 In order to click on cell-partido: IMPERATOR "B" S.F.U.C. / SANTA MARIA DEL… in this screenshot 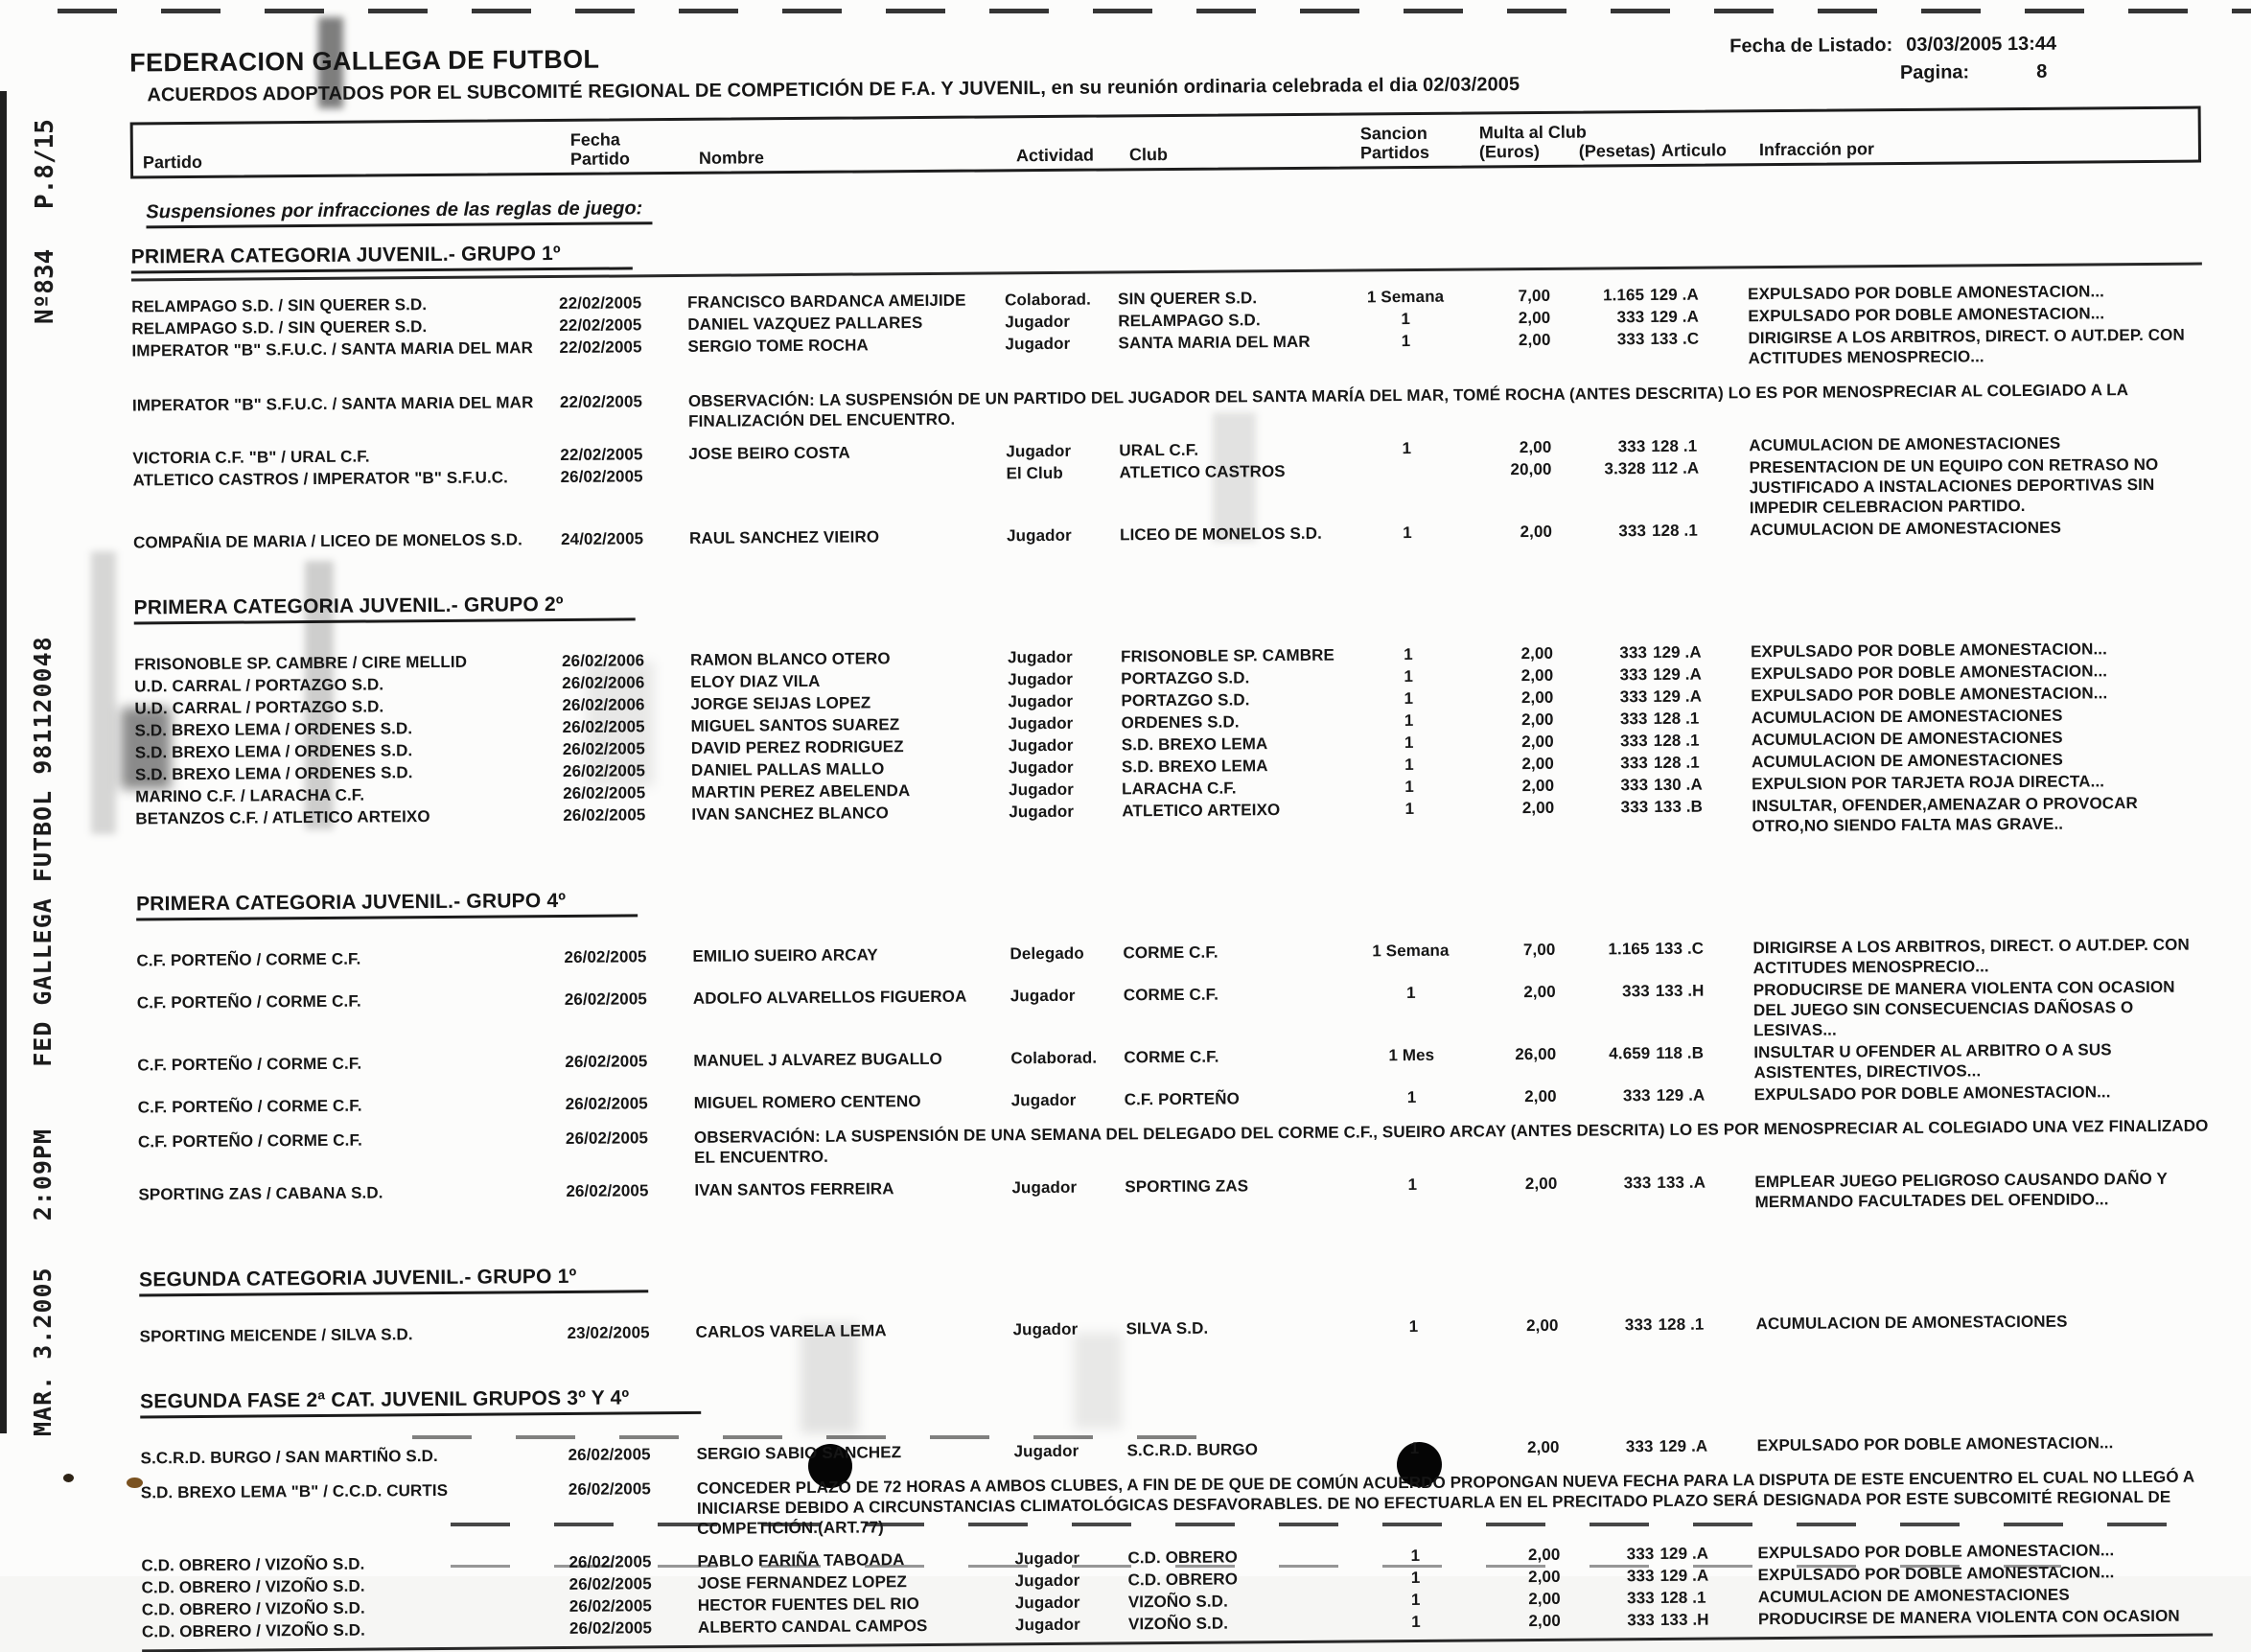, I will do `click(332, 349)`.